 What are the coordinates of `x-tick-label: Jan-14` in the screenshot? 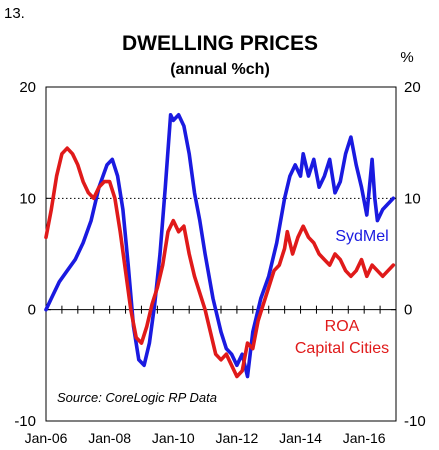 It's located at (300, 438).